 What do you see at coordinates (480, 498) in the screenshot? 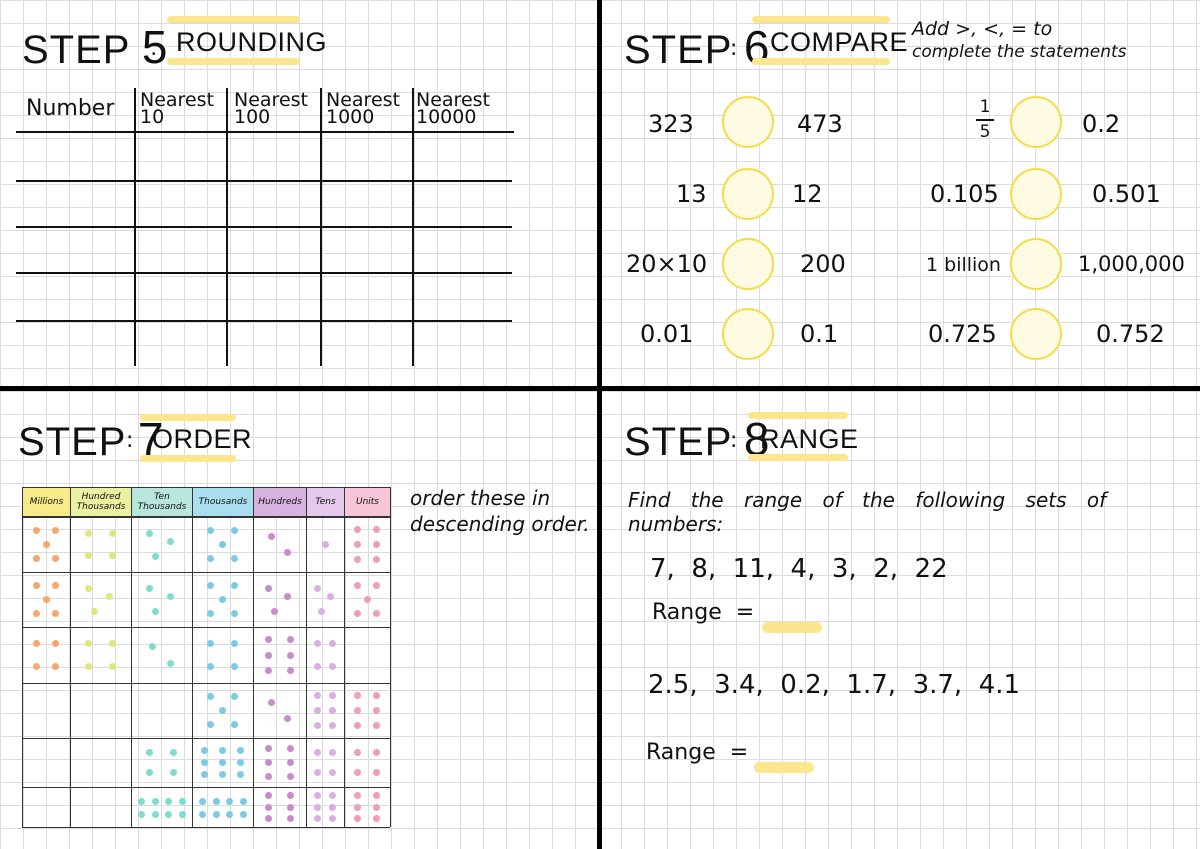
I see `step7-instruction-line1: order these in` at bounding box center [480, 498].